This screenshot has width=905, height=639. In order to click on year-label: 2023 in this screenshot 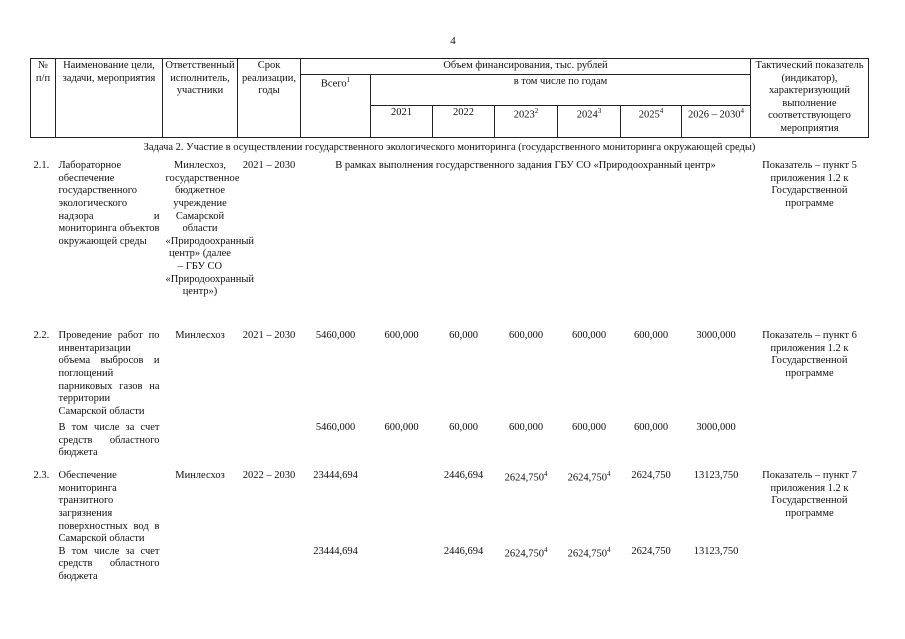, I will do `click(524, 115)`.